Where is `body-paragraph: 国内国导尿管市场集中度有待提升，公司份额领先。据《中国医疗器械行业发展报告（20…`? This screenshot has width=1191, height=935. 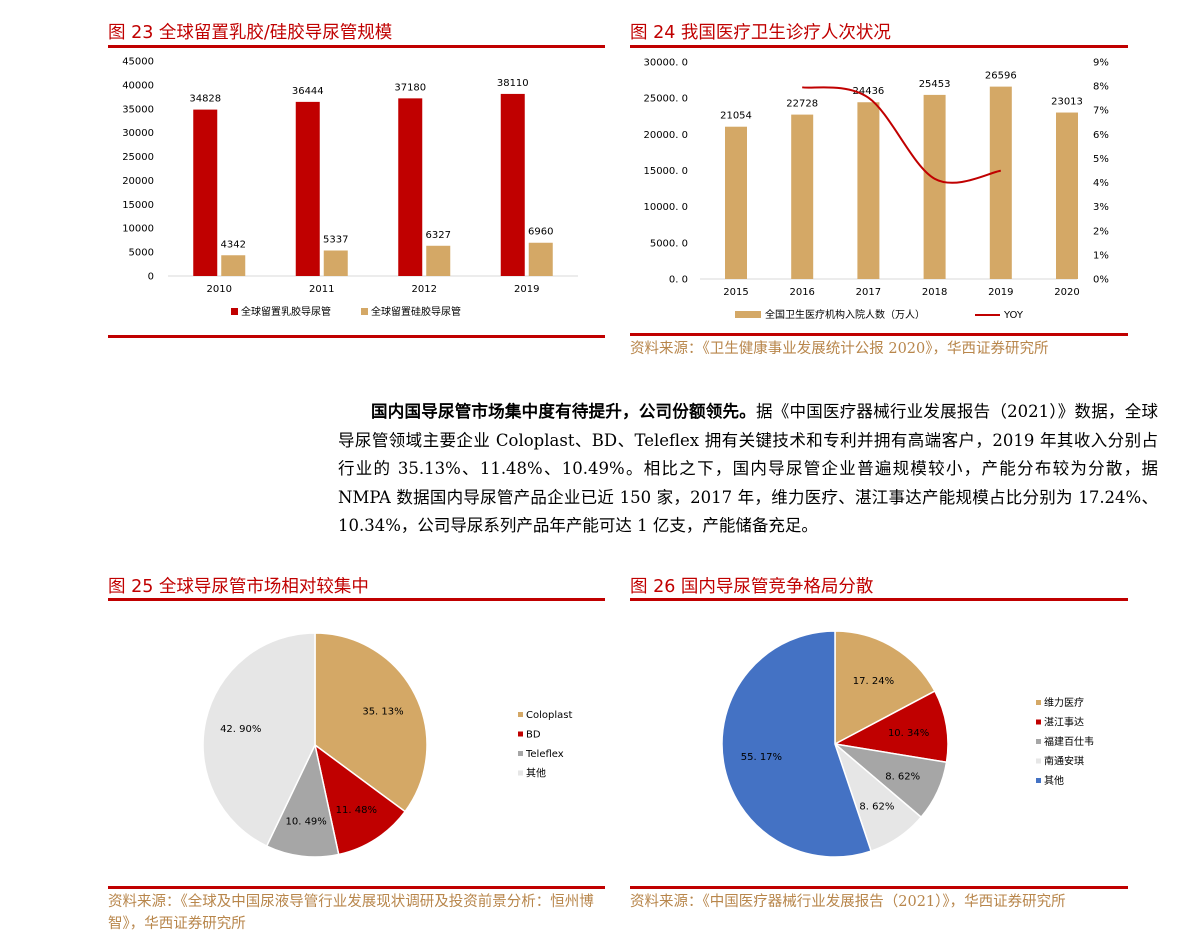 body-paragraph: 国内国导尿管市场集中度有待提升，公司份额领先。据《中国医疗器械行业发展报告（20… is located at coordinates (748, 469).